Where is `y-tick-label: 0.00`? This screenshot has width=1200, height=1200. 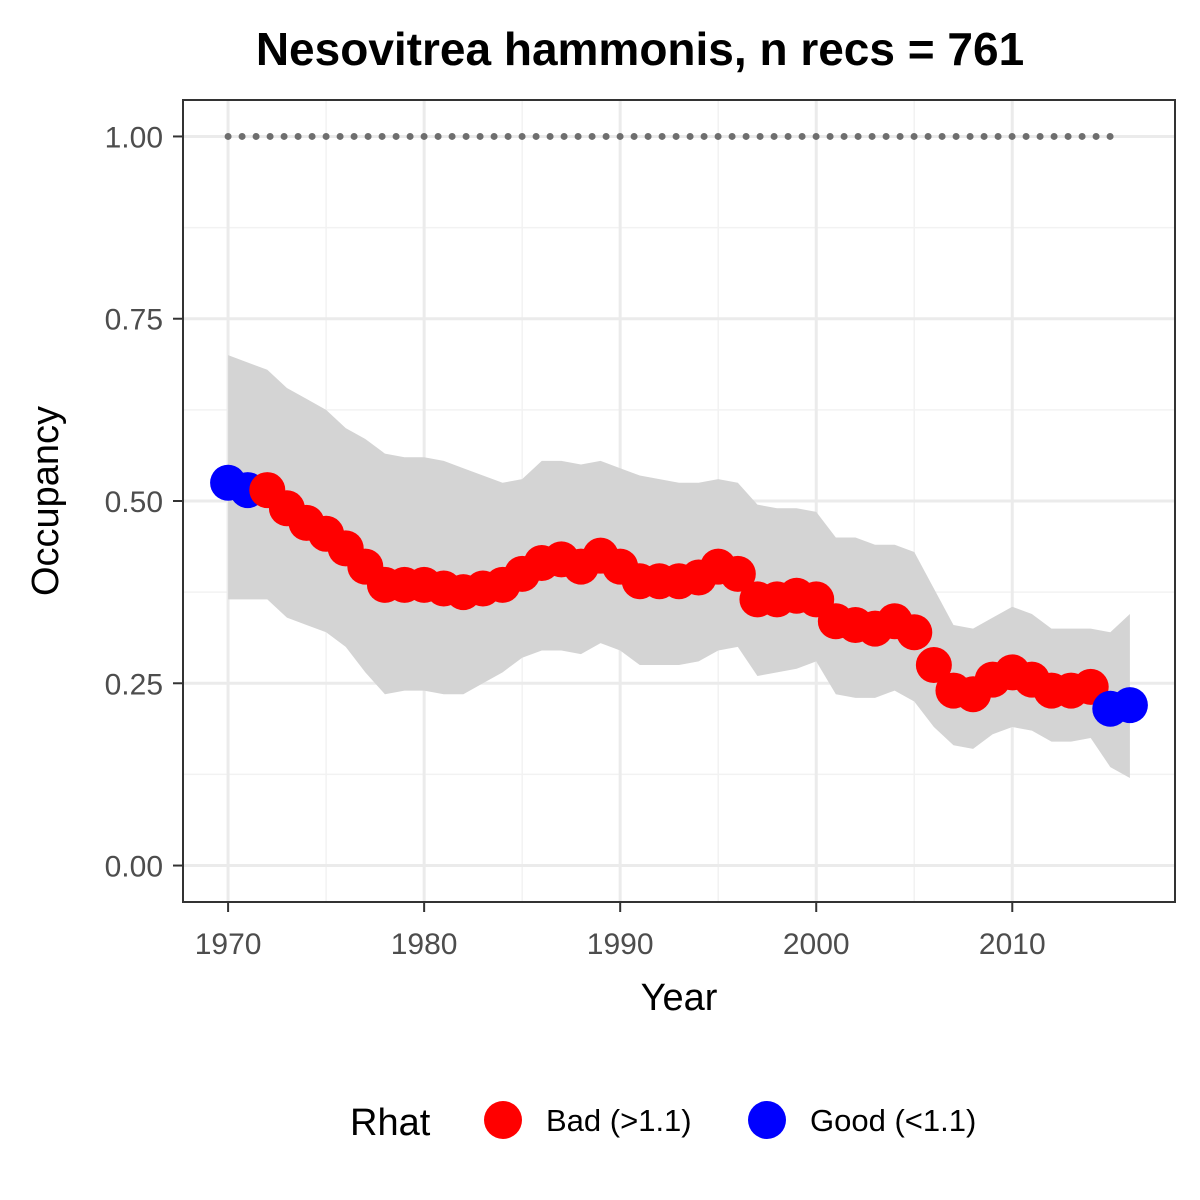
y-tick-label: 0.00 is located at coordinates (134, 867).